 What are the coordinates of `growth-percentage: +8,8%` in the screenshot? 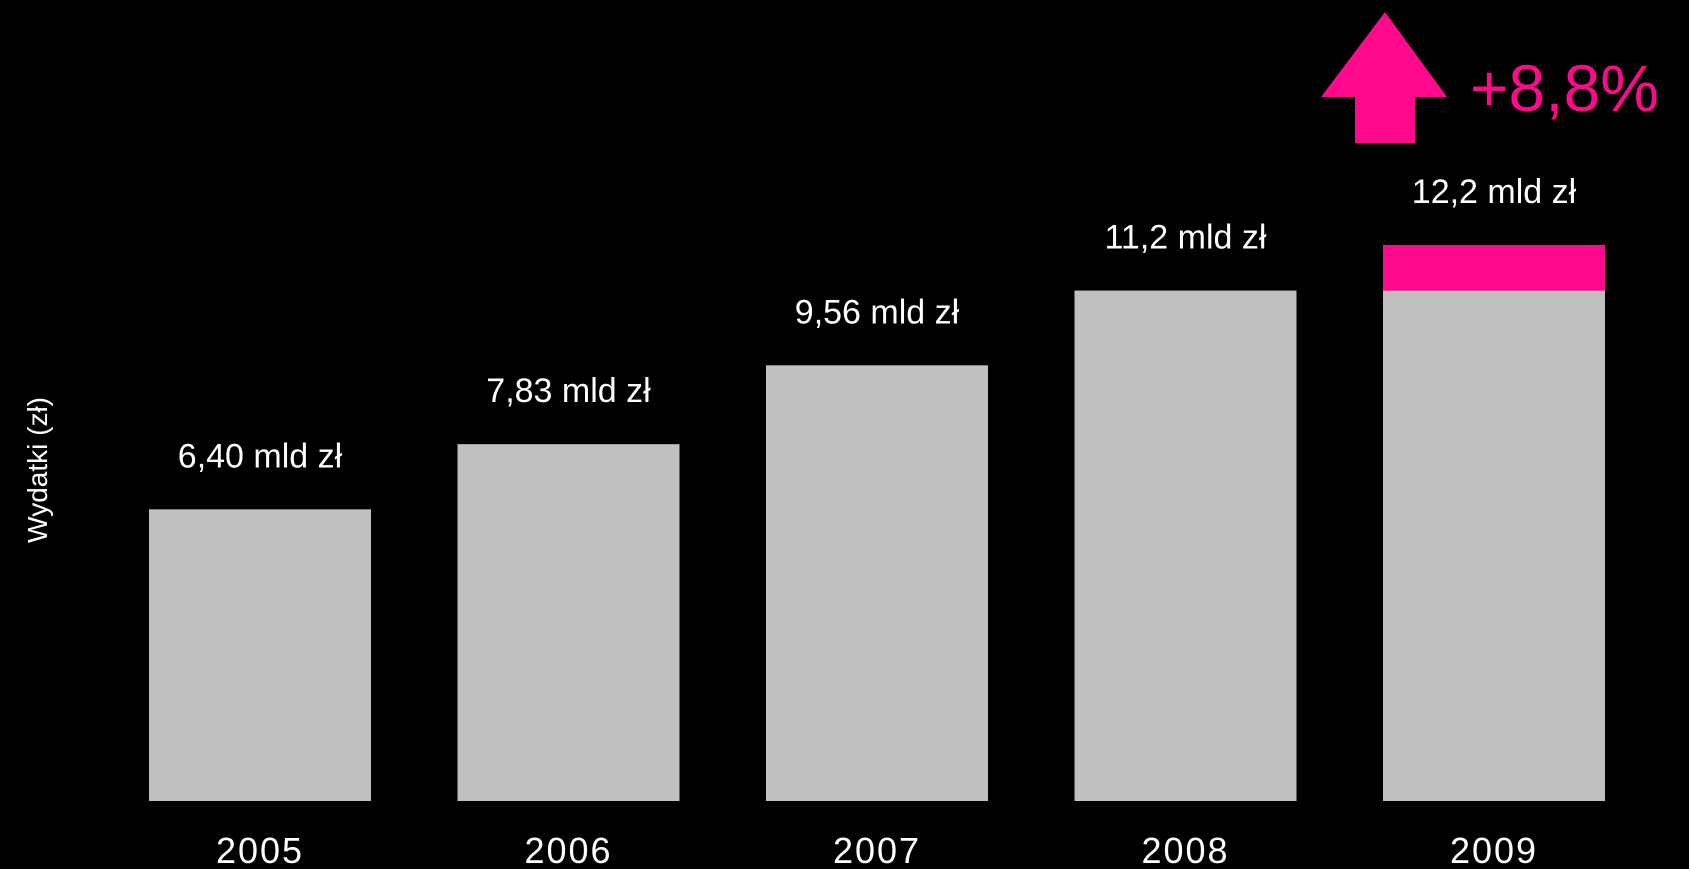 It's located at (1564, 88).